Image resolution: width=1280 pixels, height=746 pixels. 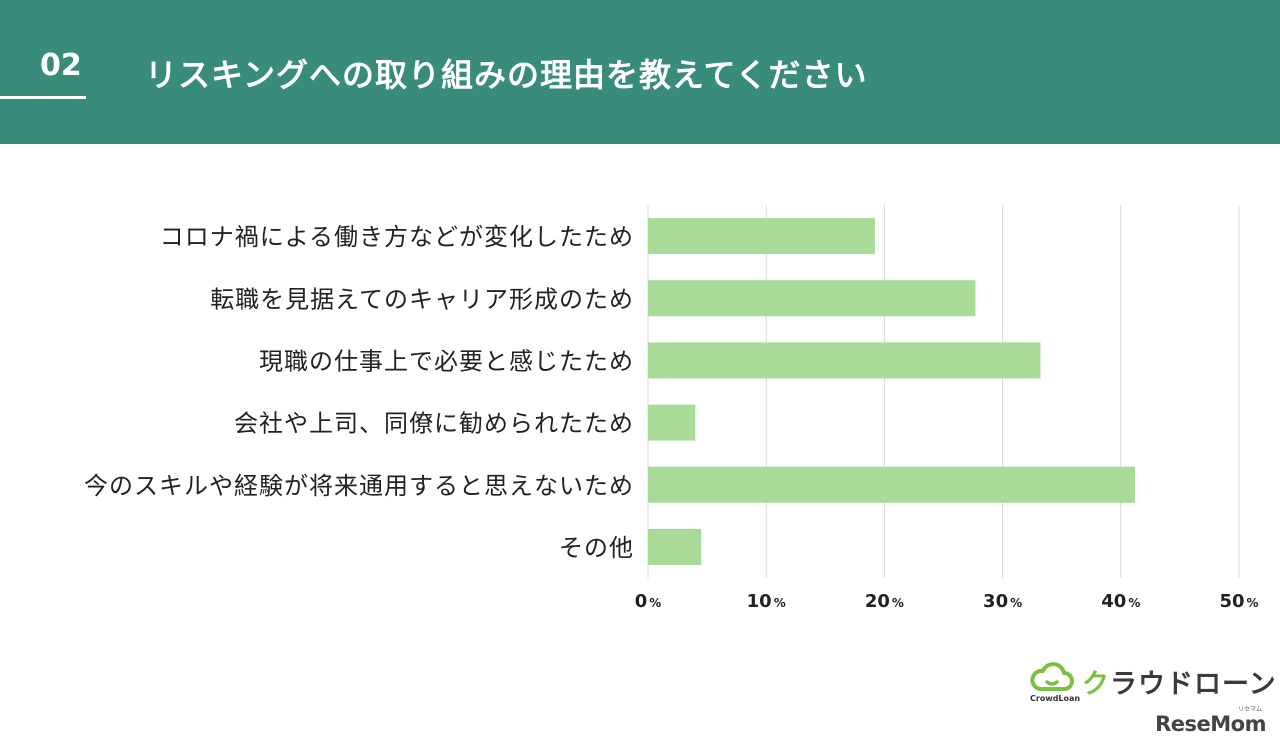 I want to click on x-tick-label: 10%, so click(x=766, y=601).